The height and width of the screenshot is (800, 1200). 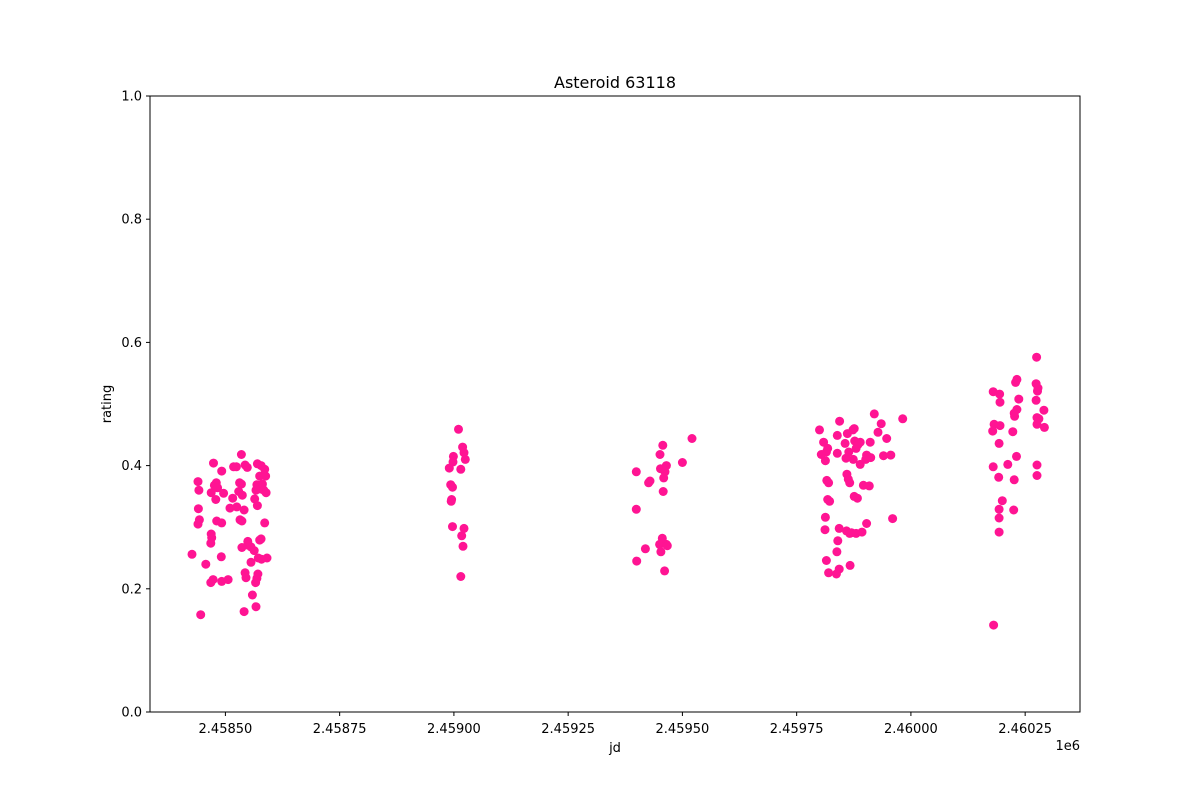 I want to click on y-tick-label: 0.2, so click(x=131, y=589).